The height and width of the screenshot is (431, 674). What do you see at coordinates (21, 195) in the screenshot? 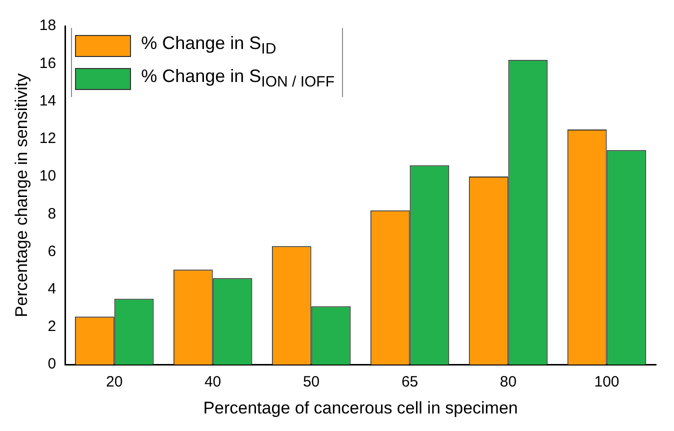
I see `y-axis-title: Percentage change in sensitivity` at bounding box center [21, 195].